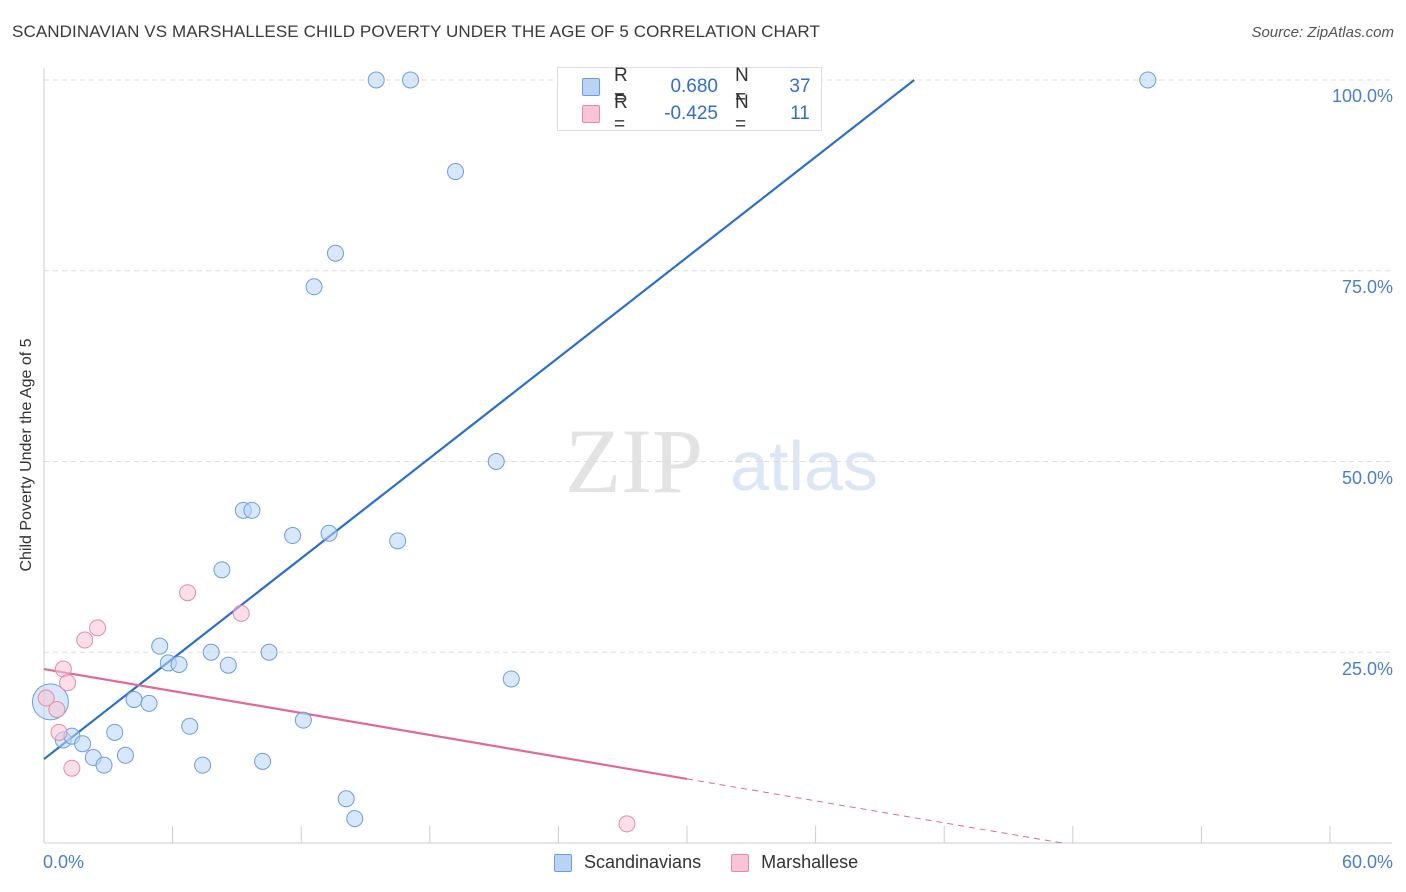 The width and height of the screenshot is (1406, 892). What do you see at coordinates (643, 862) in the screenshot?
I see `legend-label: Scandinavians` at bounding box center [643, 862].